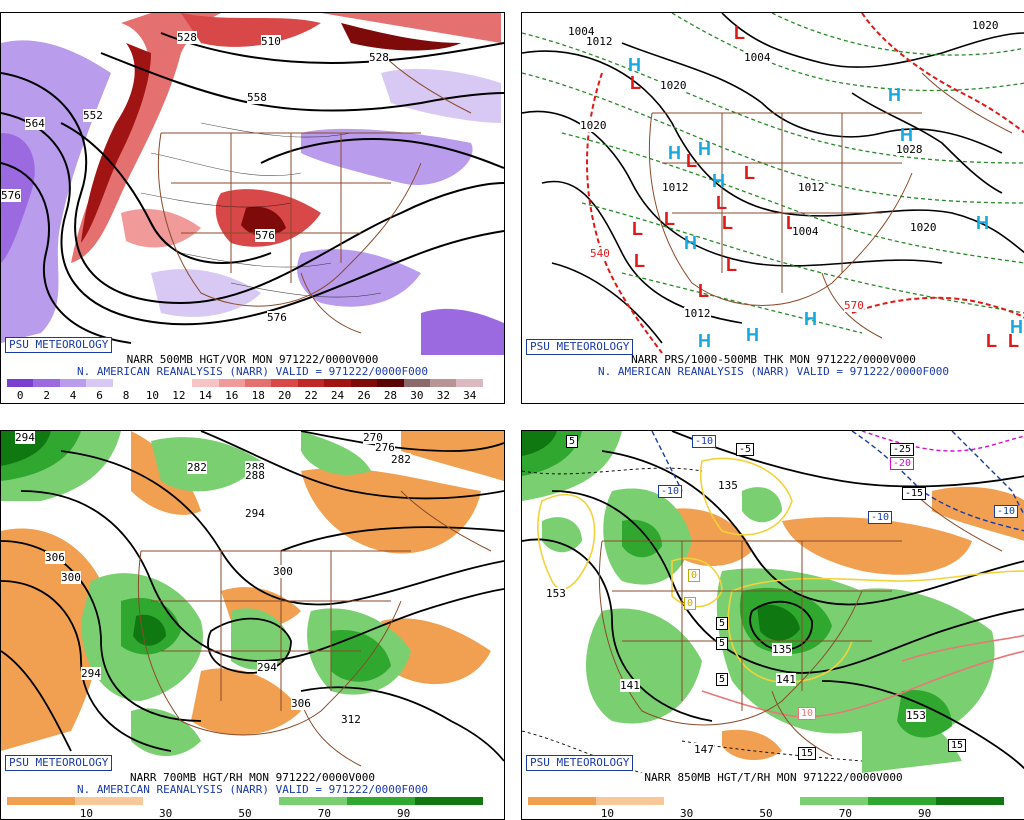  Describe the element at coordinates (152, 395) in the screenshot. I see `colorbar-tick-label: 10` at that location.